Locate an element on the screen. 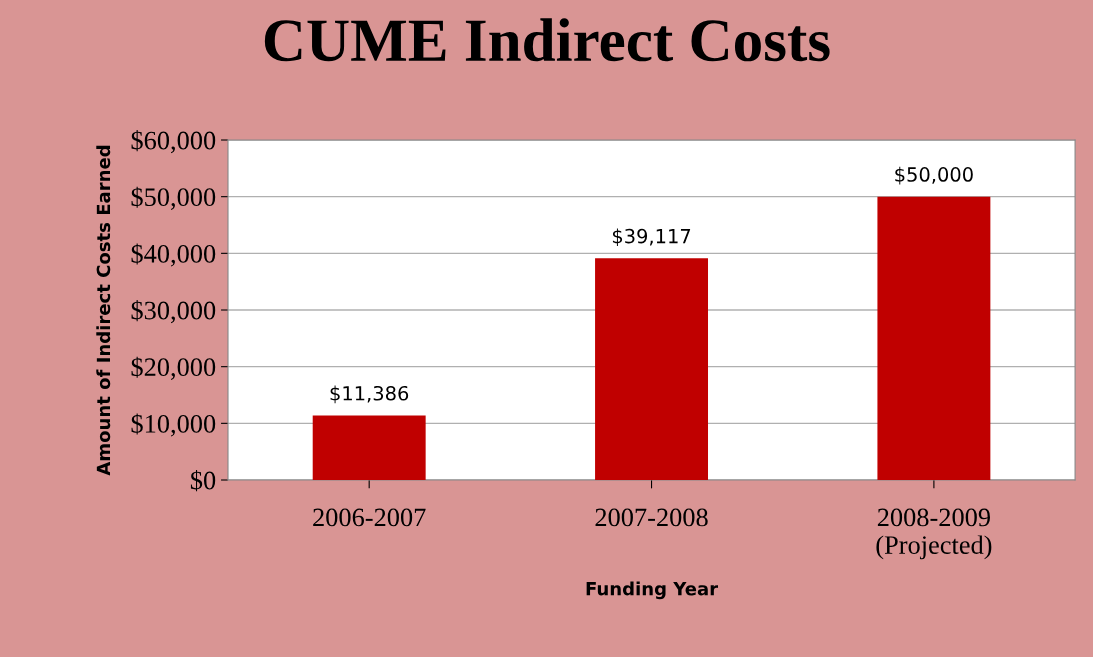 This screenshot has width=1093, height=657. chart-title: CUME Indirect Costs is located at coordinates (547, 40).